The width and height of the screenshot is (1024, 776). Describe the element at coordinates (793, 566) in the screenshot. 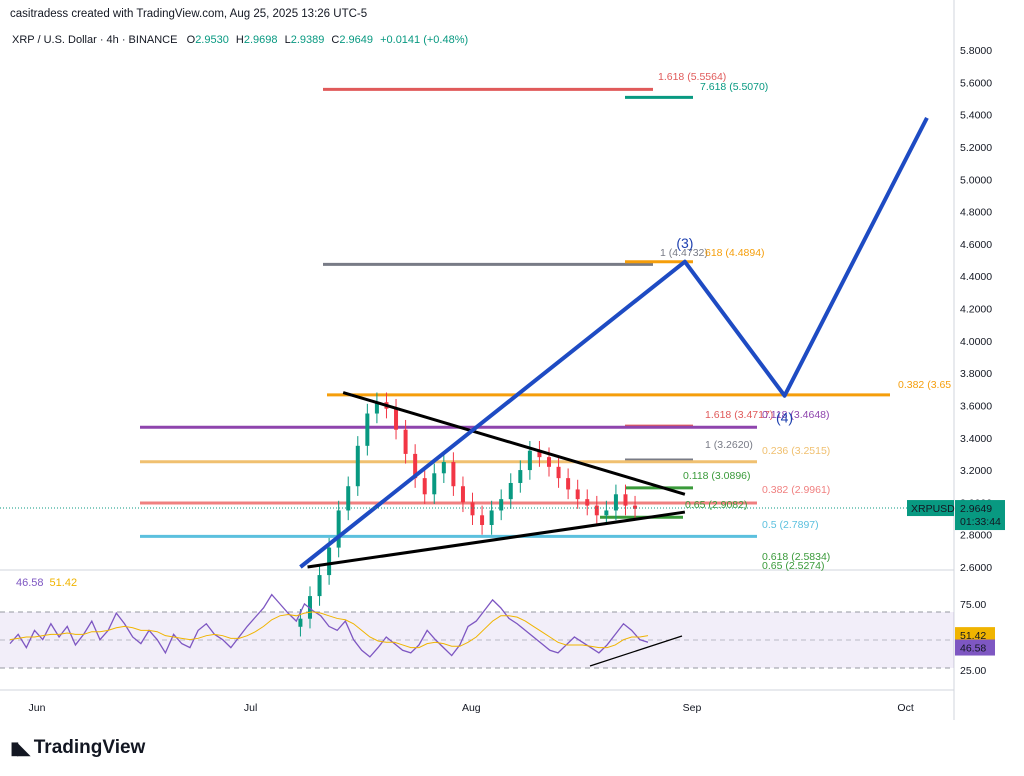

I see `fib-level-label: 0.65 (2.5274)` at that location.